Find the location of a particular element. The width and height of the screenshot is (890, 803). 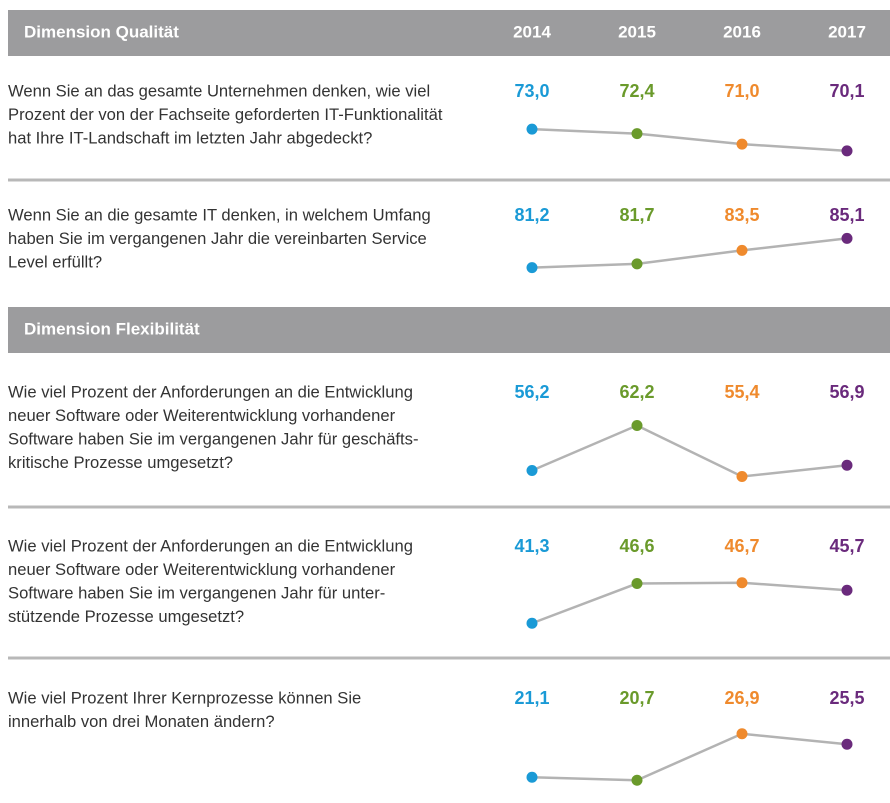

value-label: 25,5 is located at coordinates (846, 698).